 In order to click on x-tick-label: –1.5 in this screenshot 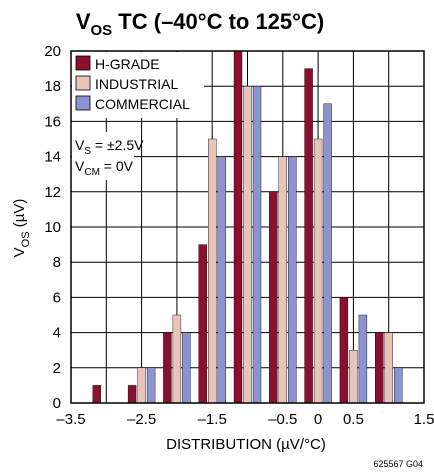, I will do `click(212, 419)`.